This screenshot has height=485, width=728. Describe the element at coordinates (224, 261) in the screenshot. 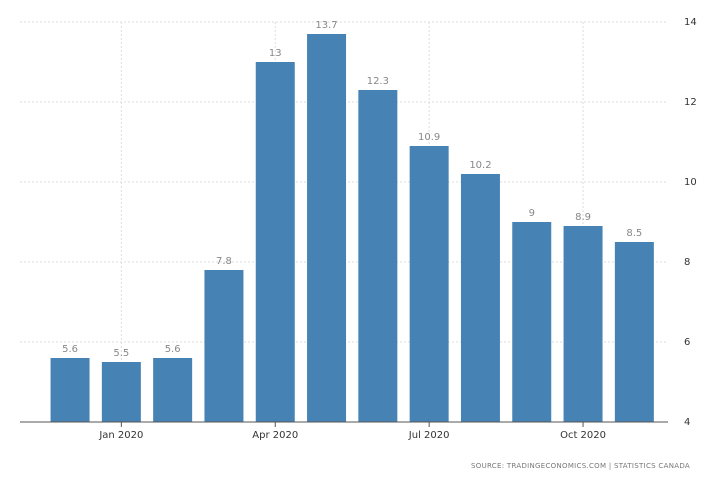

I see `value-label: 7.8` at that location.